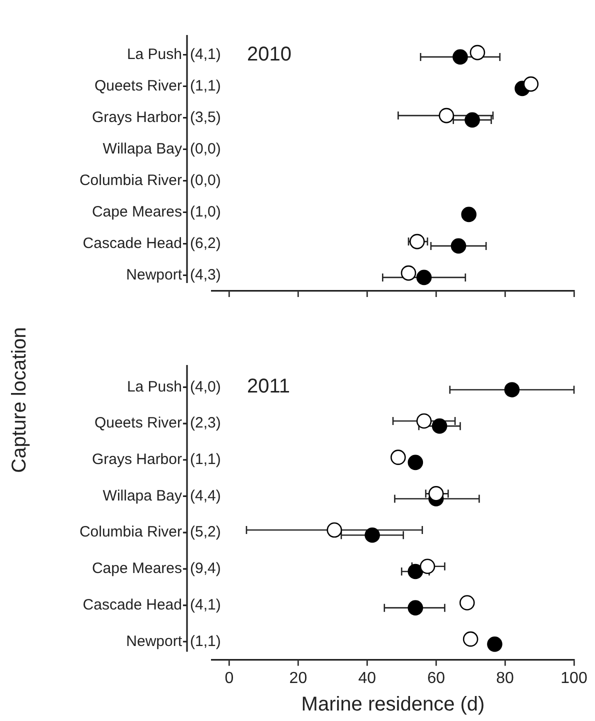 The height and width of the screenshot is (721, 595). I want to click on x-tick-label: 40, so click(367, 678).